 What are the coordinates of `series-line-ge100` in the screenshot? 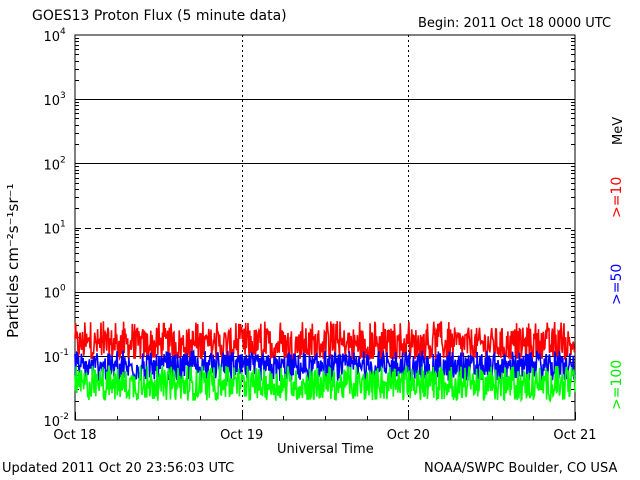 It's located at (325, 383).